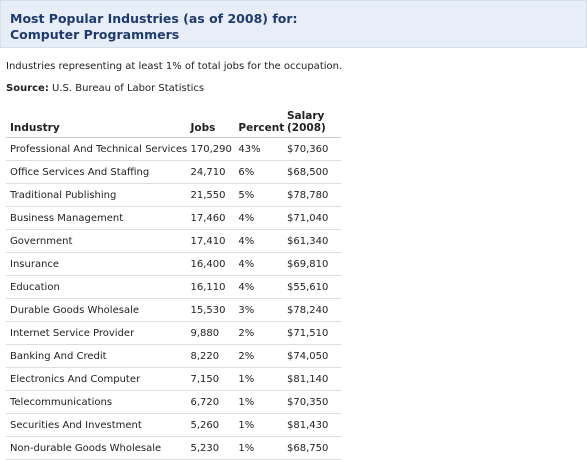  What do you see at coordinates (214, 333) in the screenshot?
I see `cell-jobs: 9,880` at bounding box center [214, 333].